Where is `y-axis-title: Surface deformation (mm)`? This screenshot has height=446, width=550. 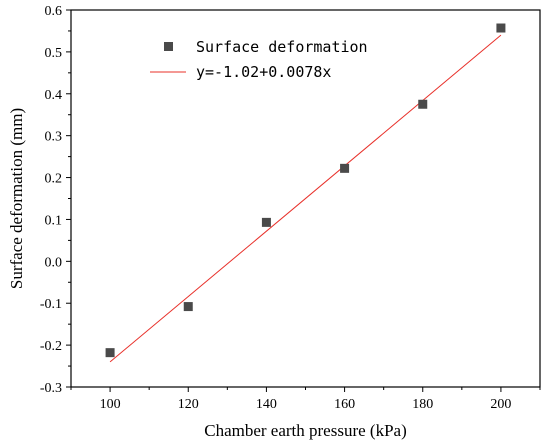 y-axis-title: Surface deformation (mm) is located at coordinates (16, 198).